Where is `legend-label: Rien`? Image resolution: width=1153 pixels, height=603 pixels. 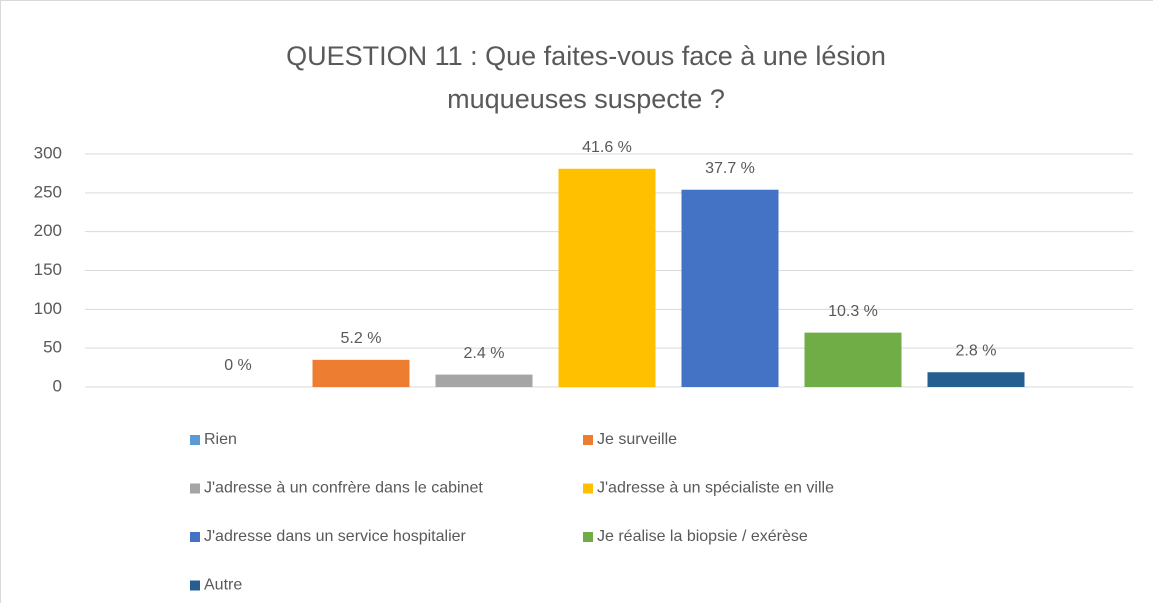 legend-label: Rien is located at coordinates (220, 439).